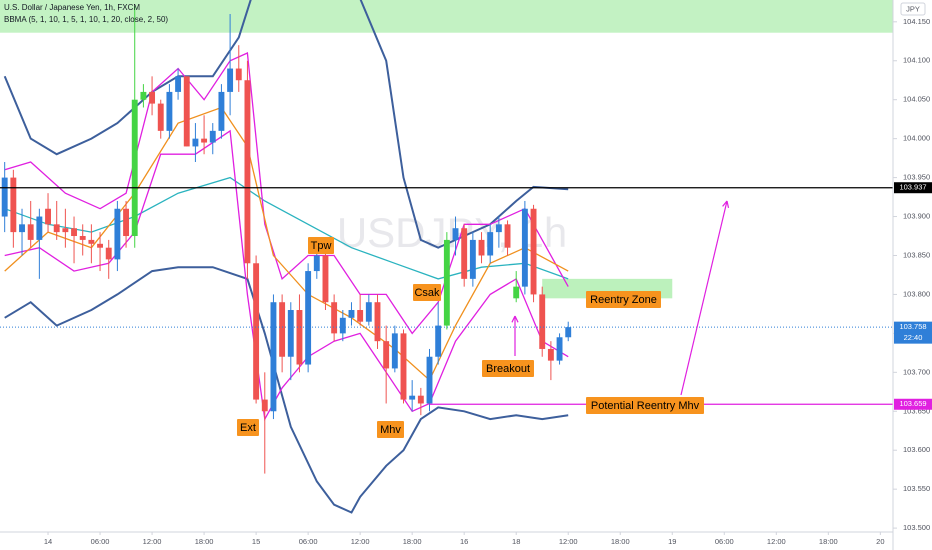  I want to click on price-label-box, so click(913, 332).